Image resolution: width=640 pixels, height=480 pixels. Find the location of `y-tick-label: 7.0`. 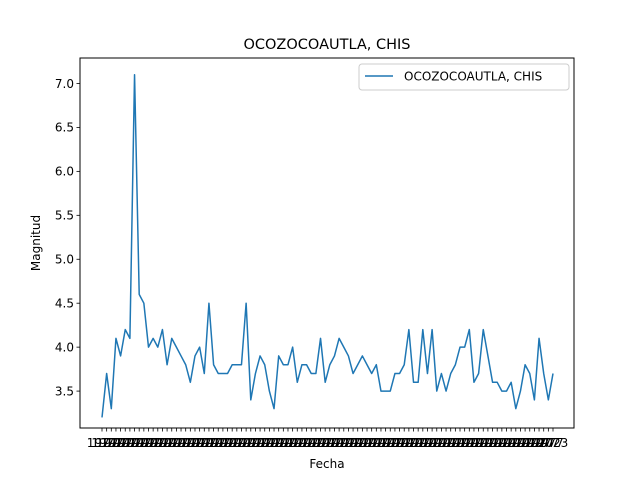

y-tick-label: 7.0 is located at coordinates (64, 84).